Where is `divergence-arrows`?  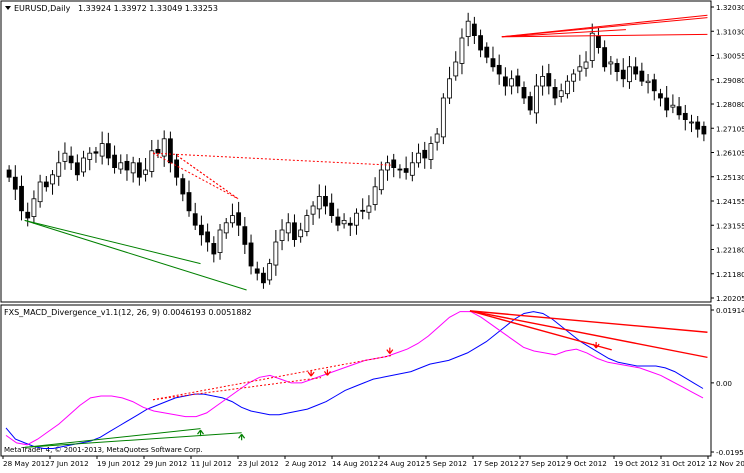
divergence-arrows is located at coordinates (398, 391).